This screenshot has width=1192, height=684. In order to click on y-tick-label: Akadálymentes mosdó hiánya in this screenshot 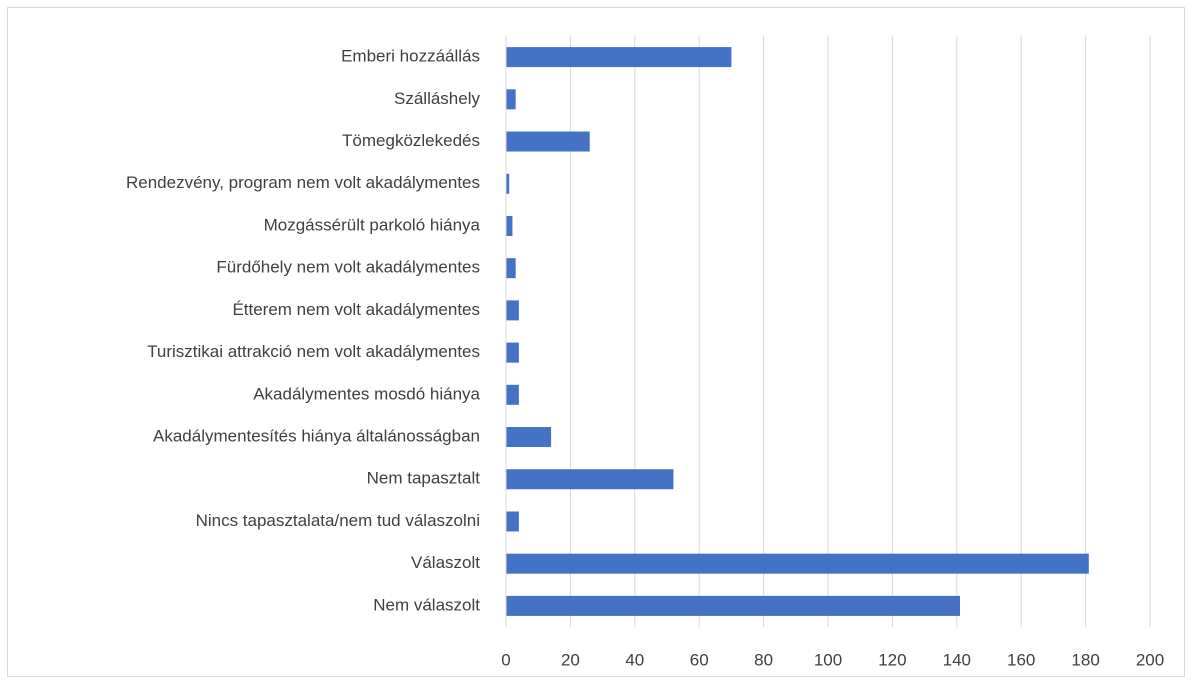, I will do `click(366, 393)`.